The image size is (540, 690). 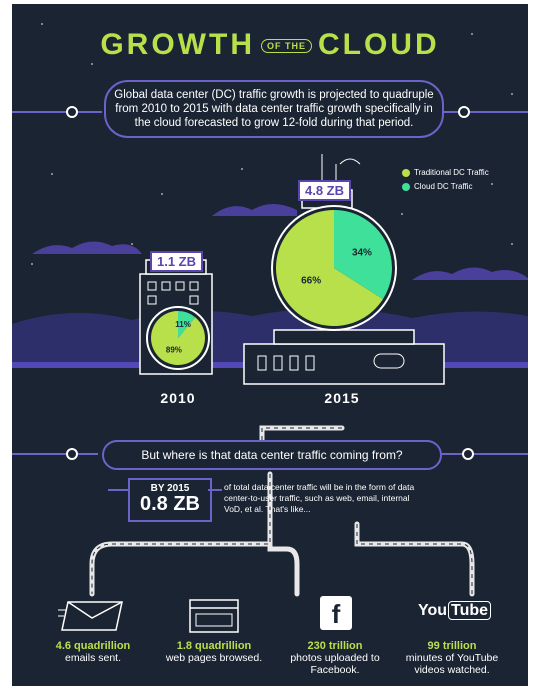 I want to click on by-2015-value: 0.8 ZB, so click(x=170, y=504).